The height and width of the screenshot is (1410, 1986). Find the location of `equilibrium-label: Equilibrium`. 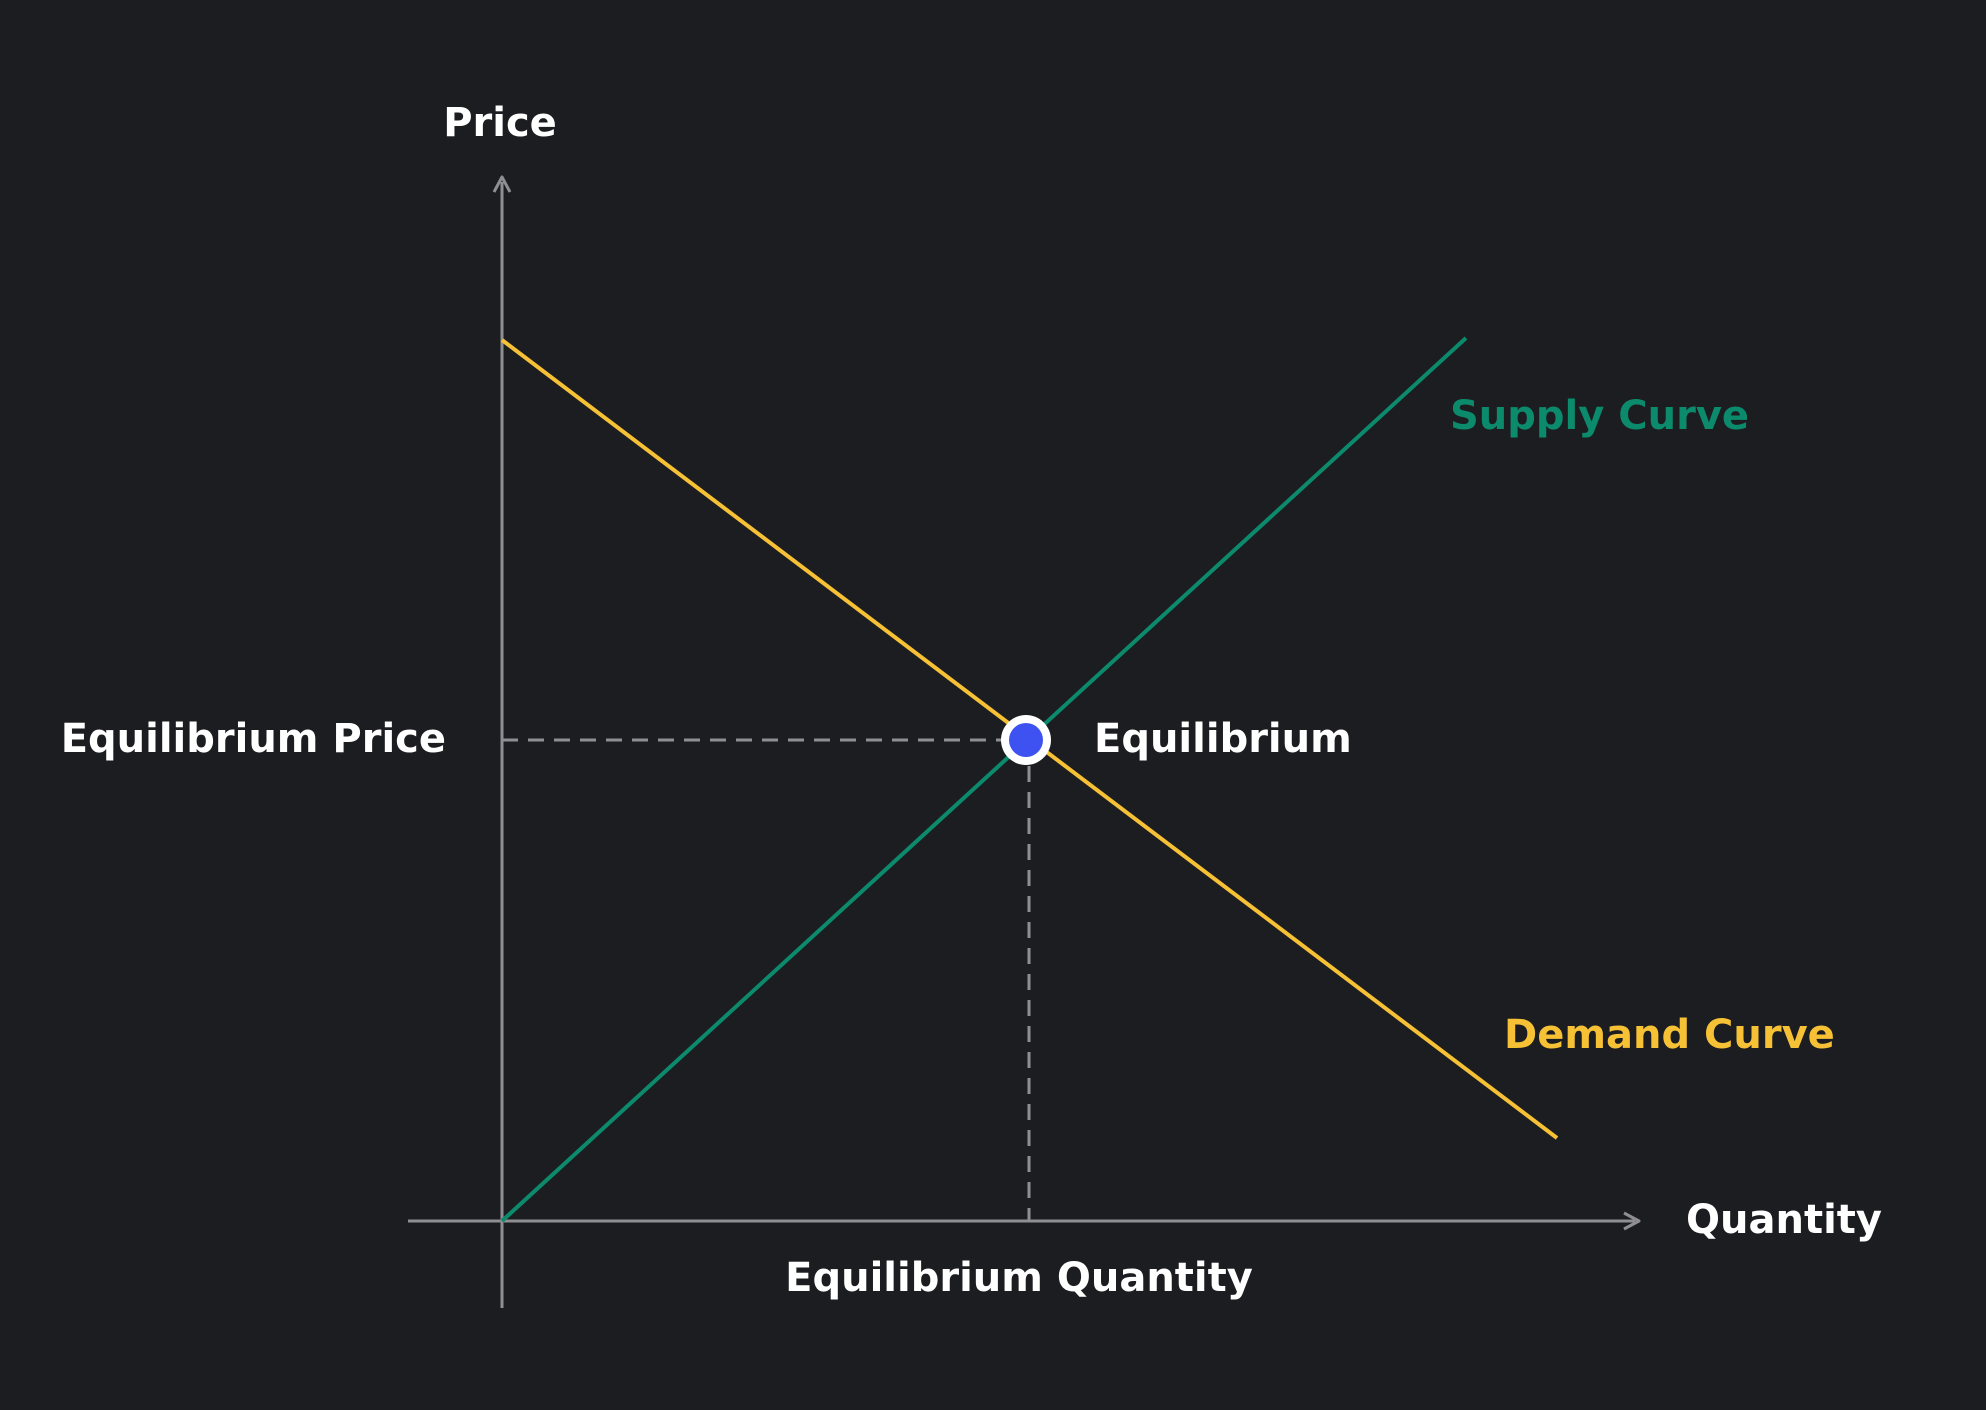

equilibrium-label: Equilibrium is located at coordinates (1223, 739).